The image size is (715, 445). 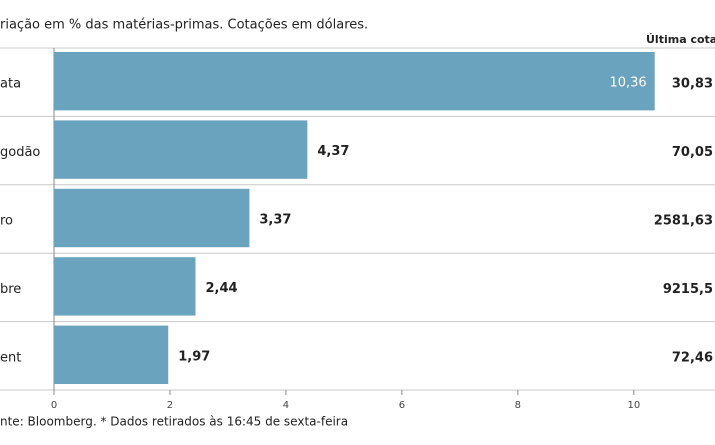 I want to click on x-tick-label: 4, so click(x=286, y=405).